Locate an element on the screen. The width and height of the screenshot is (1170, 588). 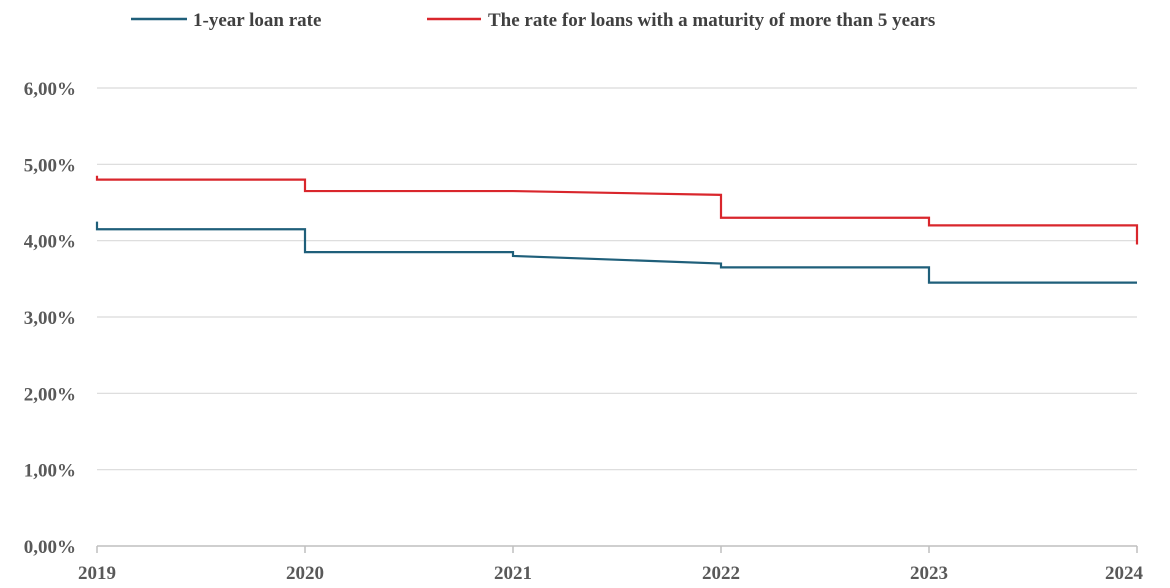
y-tick-label: 1,00% is located at coordinates (50, 471).